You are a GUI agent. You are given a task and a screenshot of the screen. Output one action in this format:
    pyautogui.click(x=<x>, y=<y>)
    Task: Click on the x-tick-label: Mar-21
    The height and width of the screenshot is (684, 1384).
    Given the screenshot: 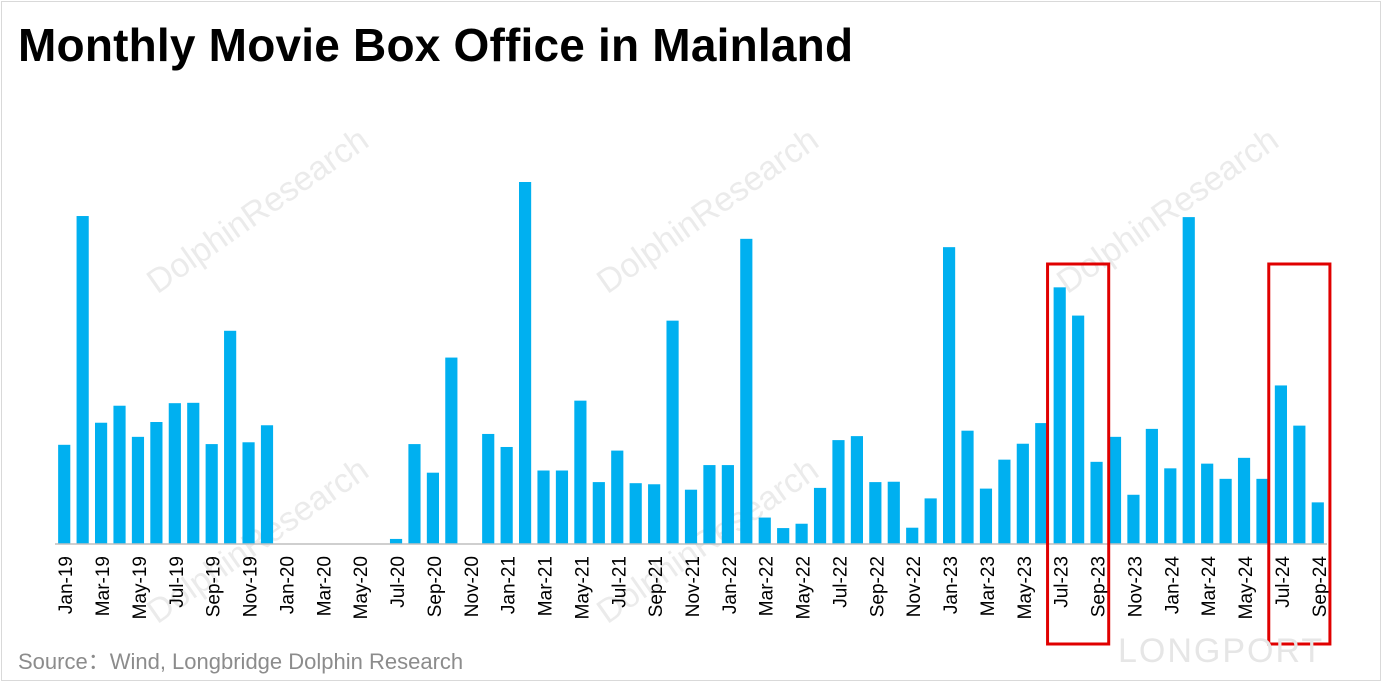 What is the action you would take?
    pyautogui.click(x=546, y=586)
    